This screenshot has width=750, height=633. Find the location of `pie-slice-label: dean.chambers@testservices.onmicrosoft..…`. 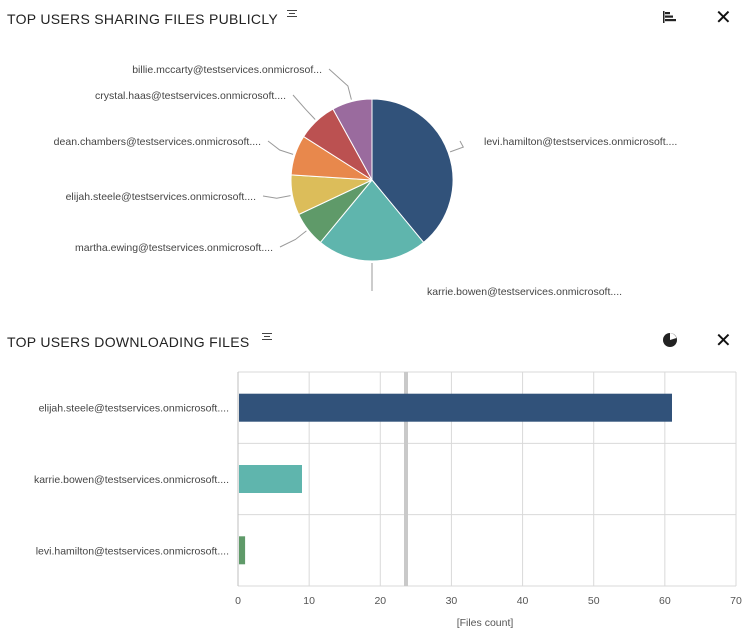

pie-slice-label: dean.chambers@testservices.onmicrosoft..… is located at coordinates (157, 142).